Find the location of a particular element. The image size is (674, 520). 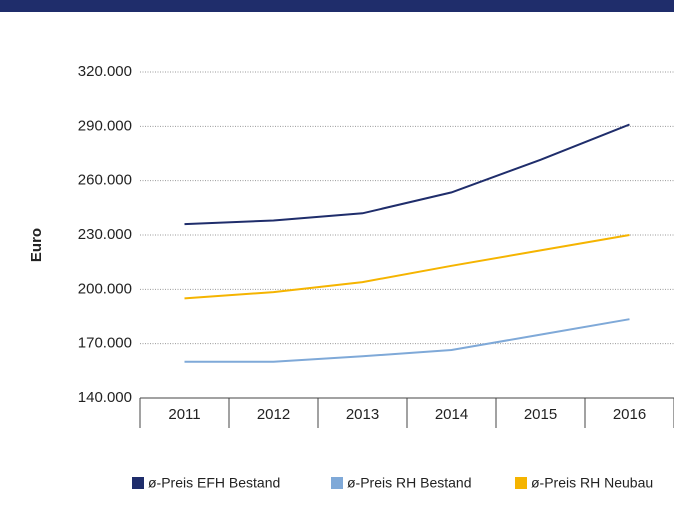

y-tick-label: 260.000 is located at coordinates (105, 180).